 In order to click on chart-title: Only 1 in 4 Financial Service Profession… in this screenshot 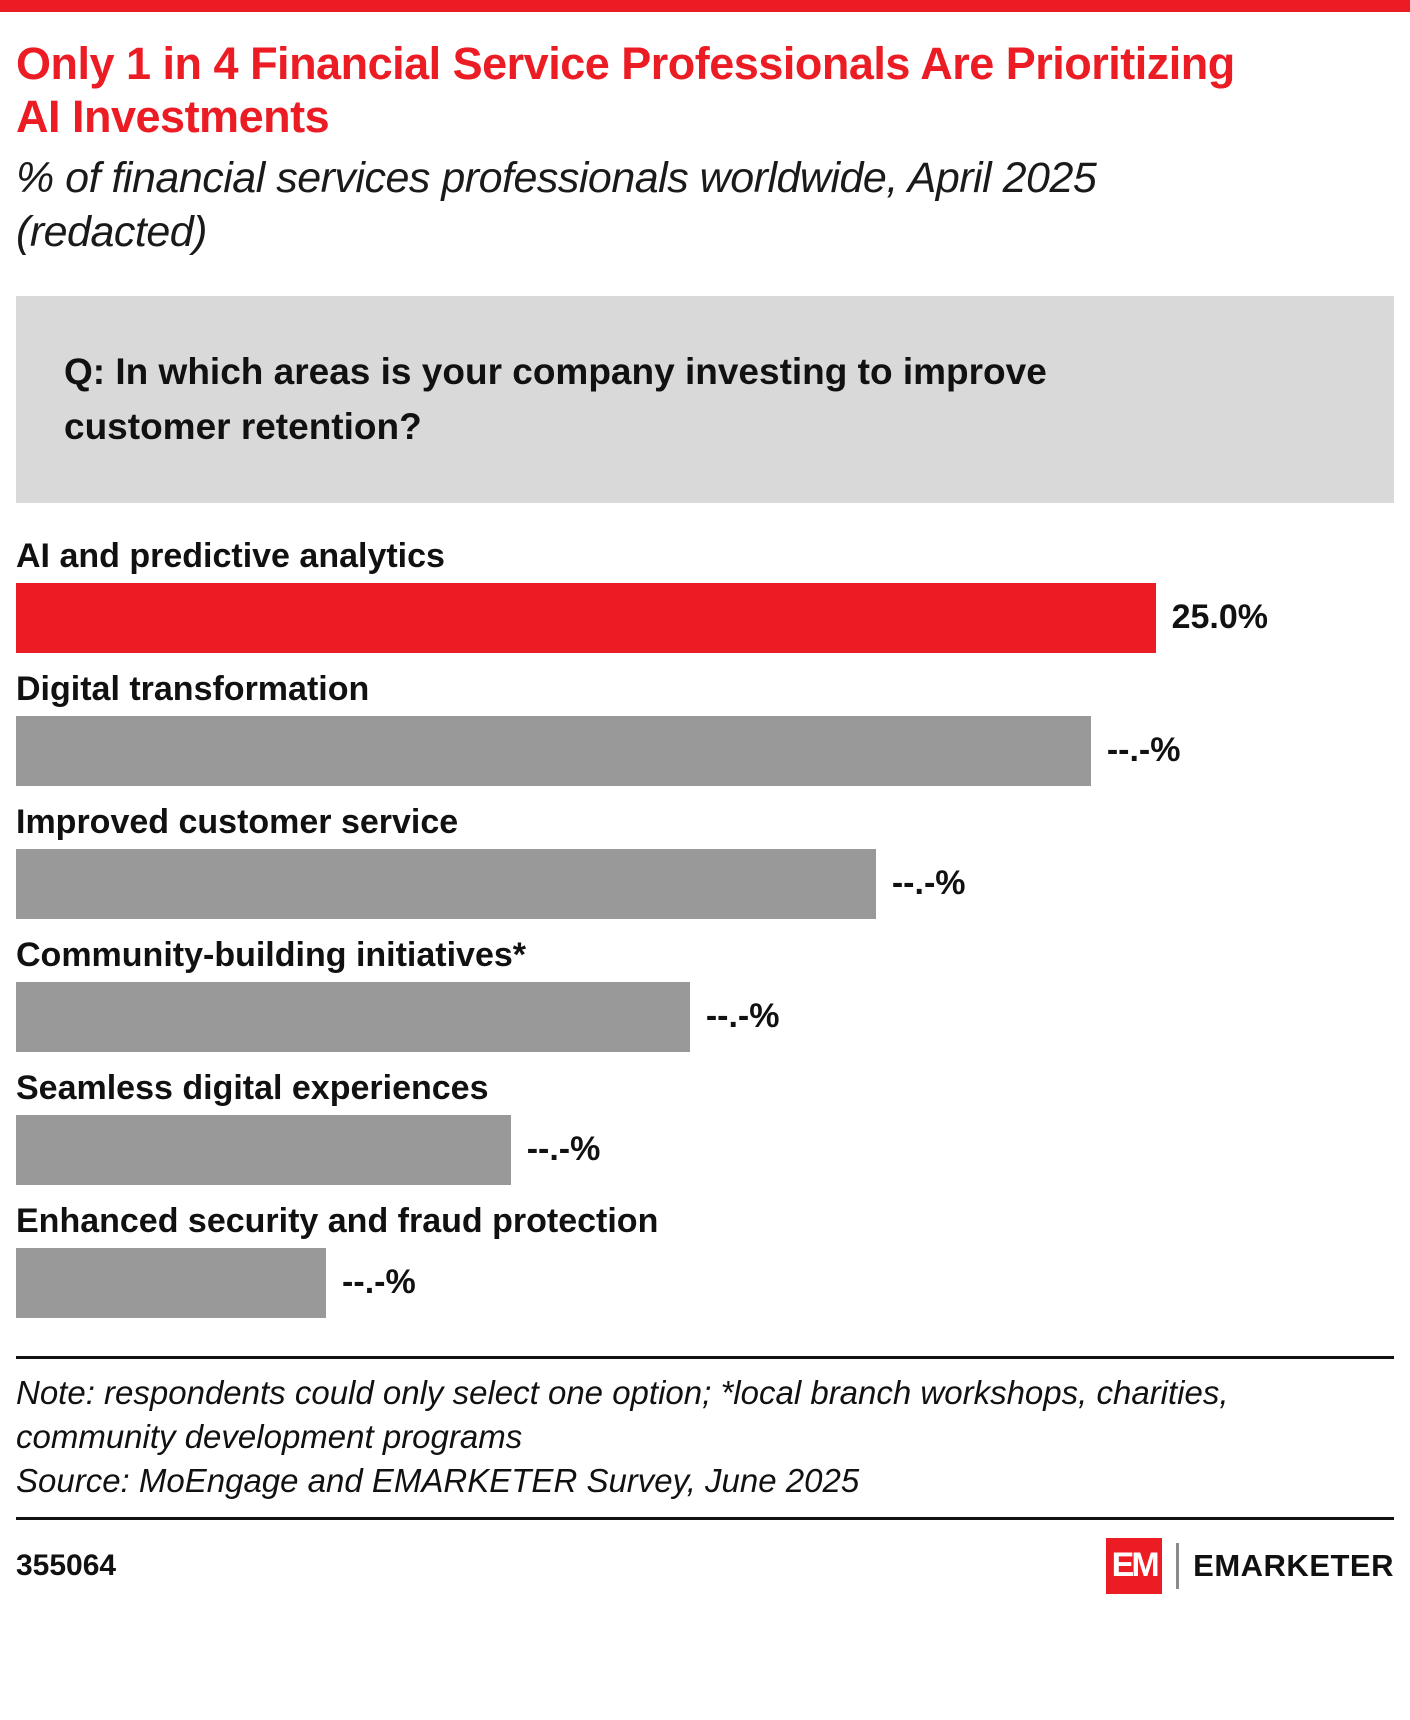, I will do `click(625, 90)`.